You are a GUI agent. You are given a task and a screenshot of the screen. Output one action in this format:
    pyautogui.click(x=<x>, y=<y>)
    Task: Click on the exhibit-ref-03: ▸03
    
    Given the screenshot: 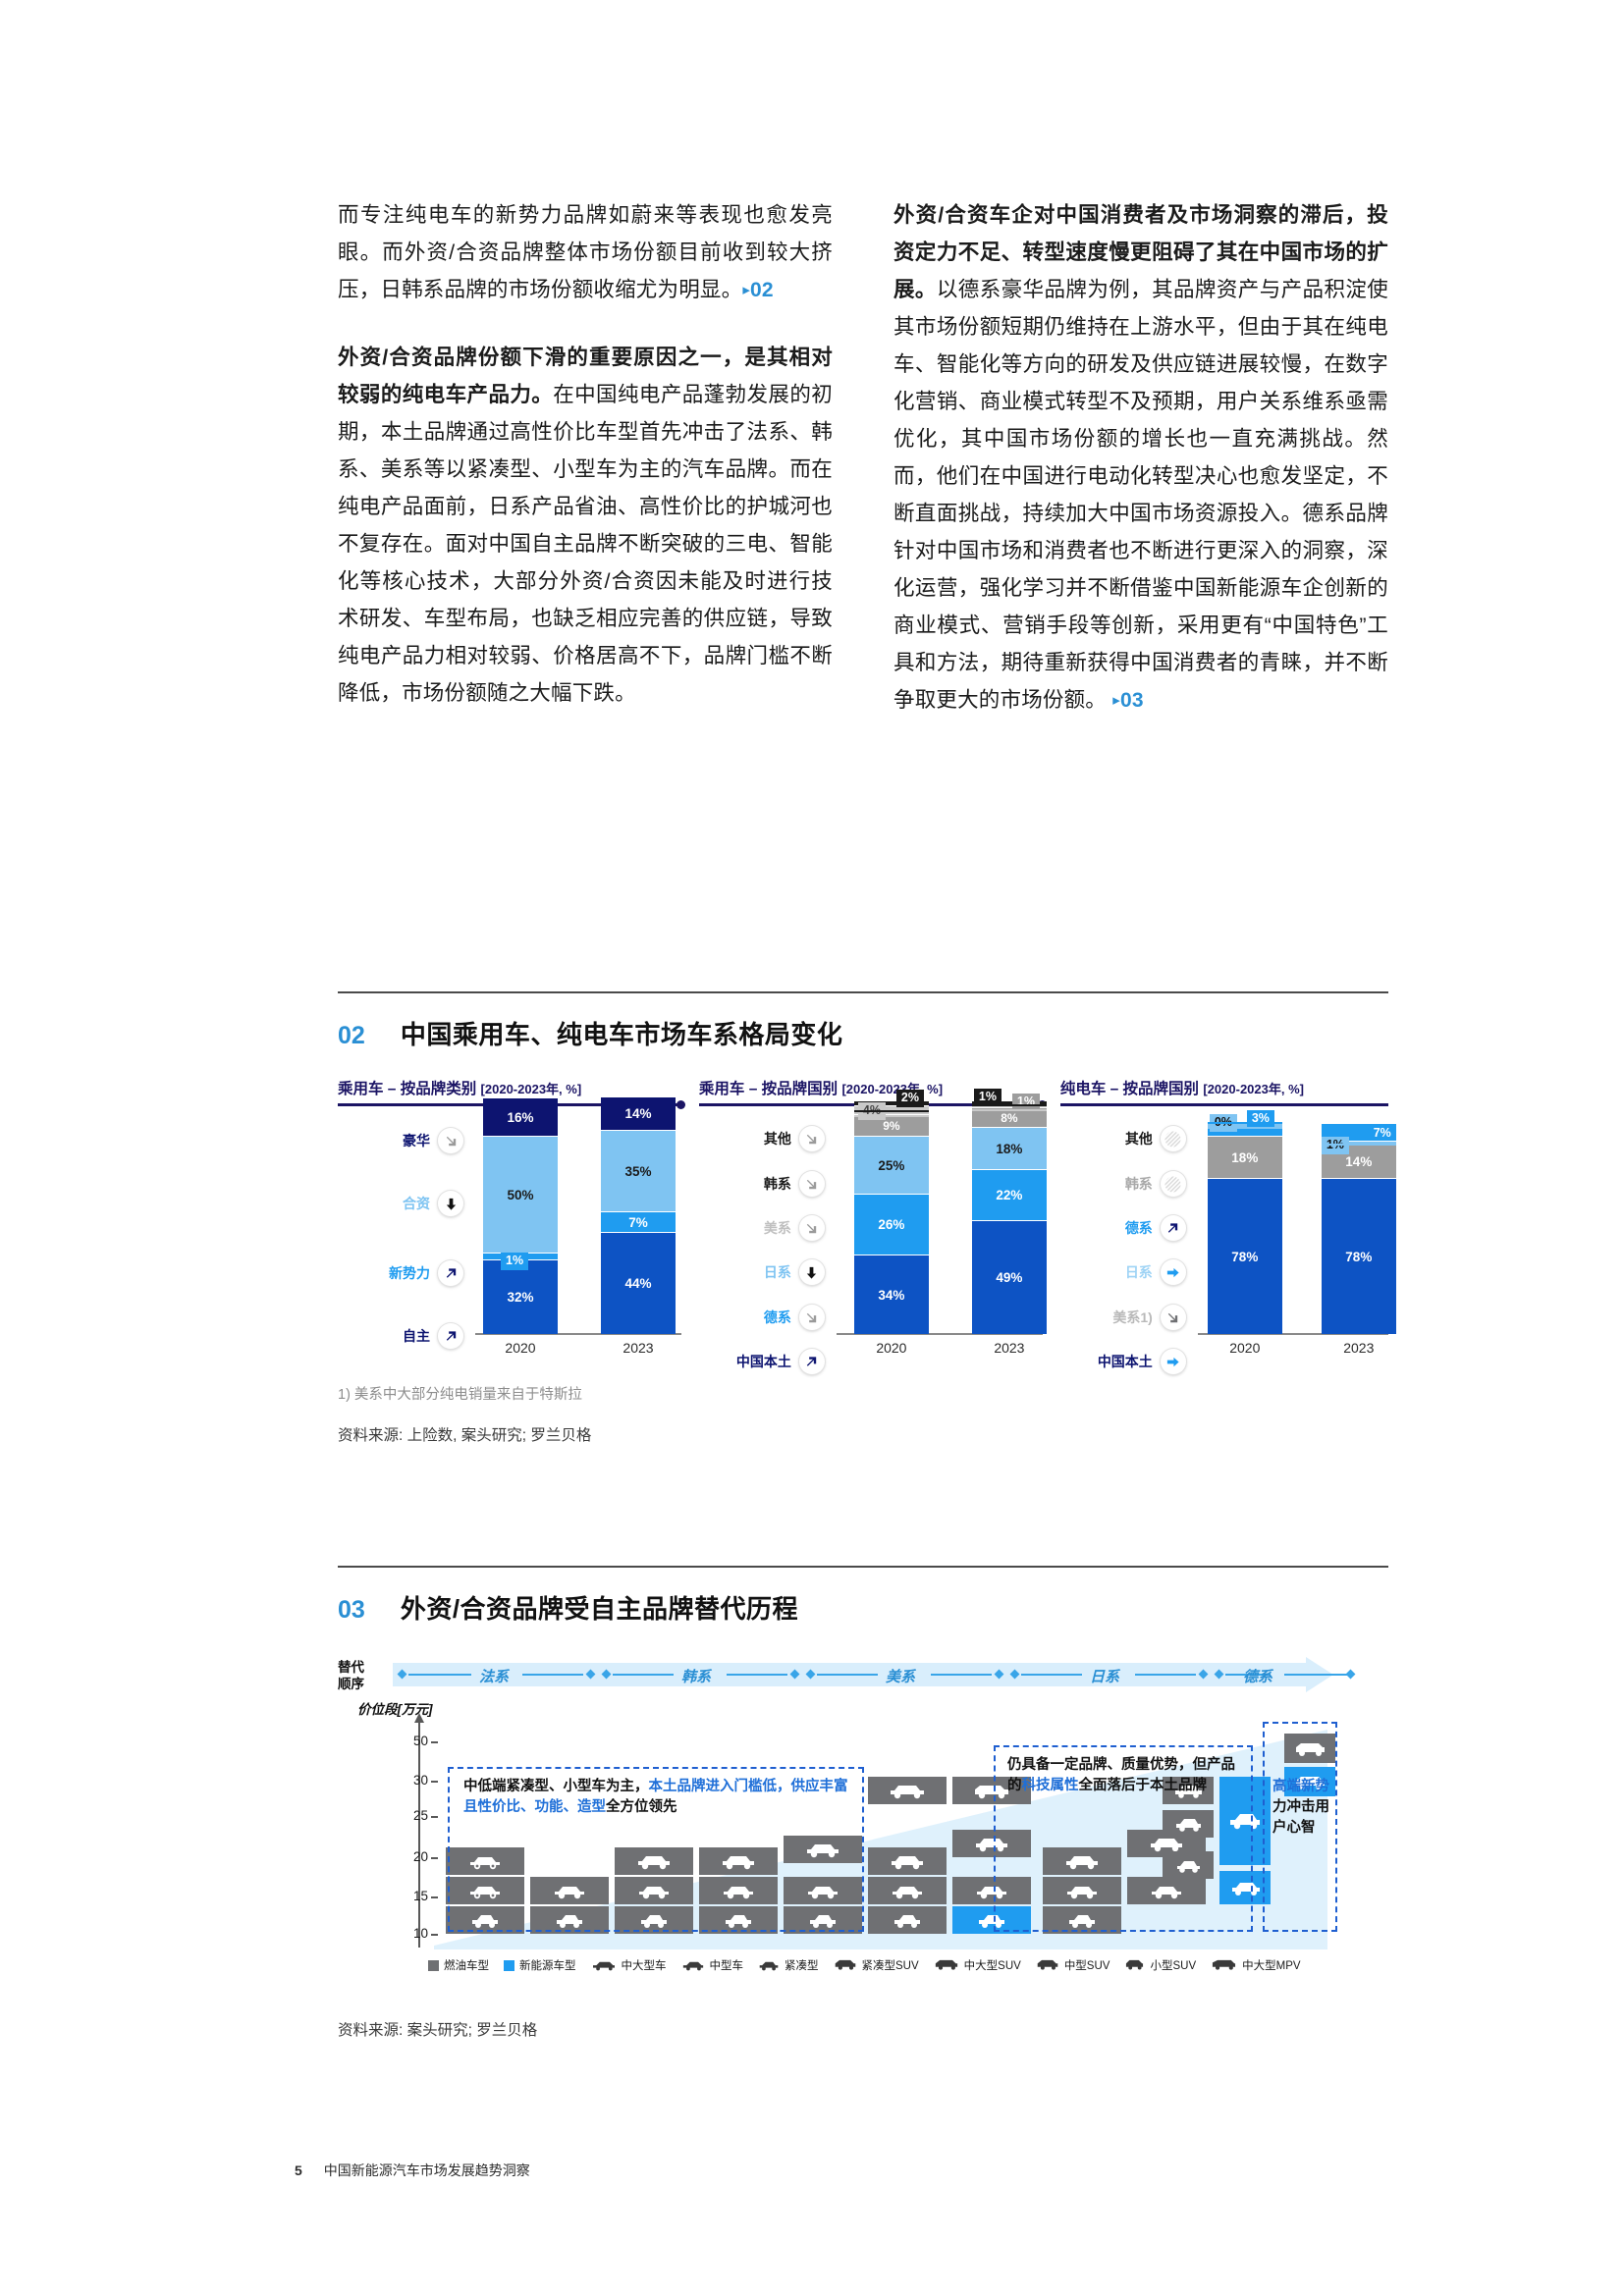 What is the action you would take?
    pyautogui.click(x=1128, y=700)
    